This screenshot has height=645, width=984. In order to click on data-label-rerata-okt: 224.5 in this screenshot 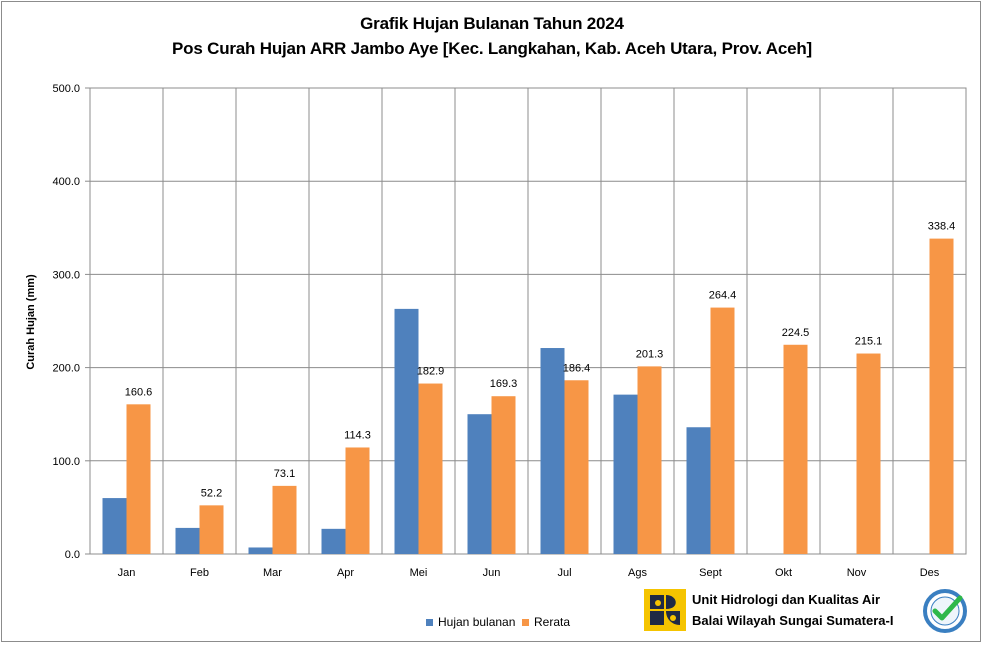, I will do `click(796, 333)`.